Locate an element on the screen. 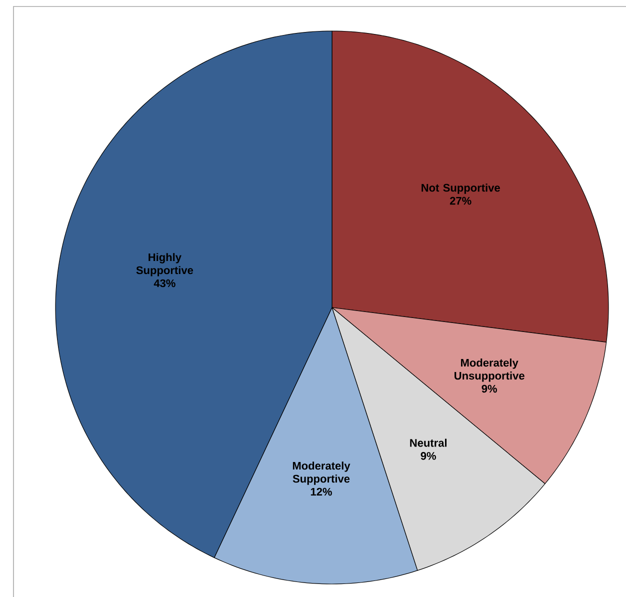 The image size is (626, 597). data-label: 27% is located at coordinates (461, 200).